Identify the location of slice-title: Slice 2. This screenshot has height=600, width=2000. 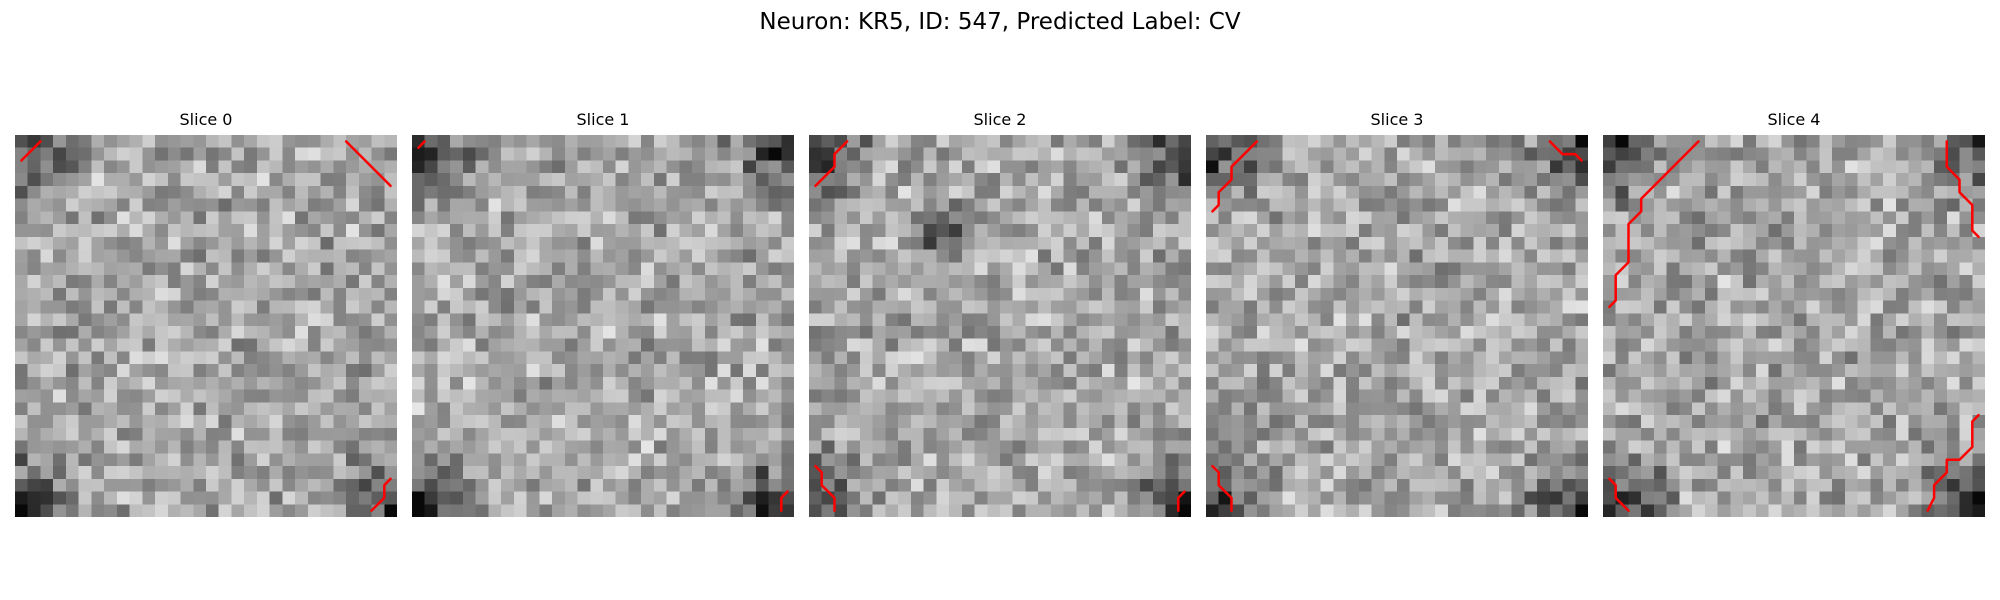
(1000, 119).